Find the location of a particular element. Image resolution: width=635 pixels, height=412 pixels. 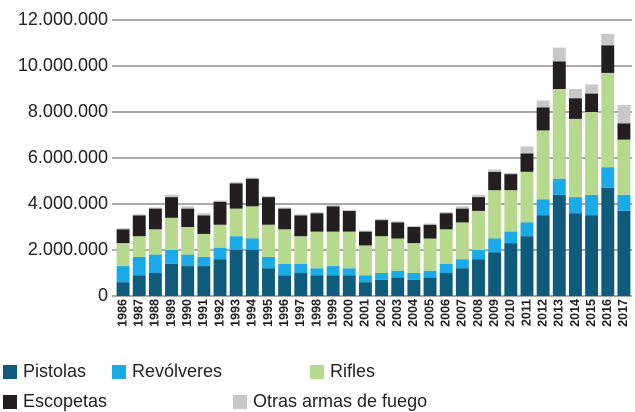

y-tick-label: 0 is located at coordinates (103, 295).